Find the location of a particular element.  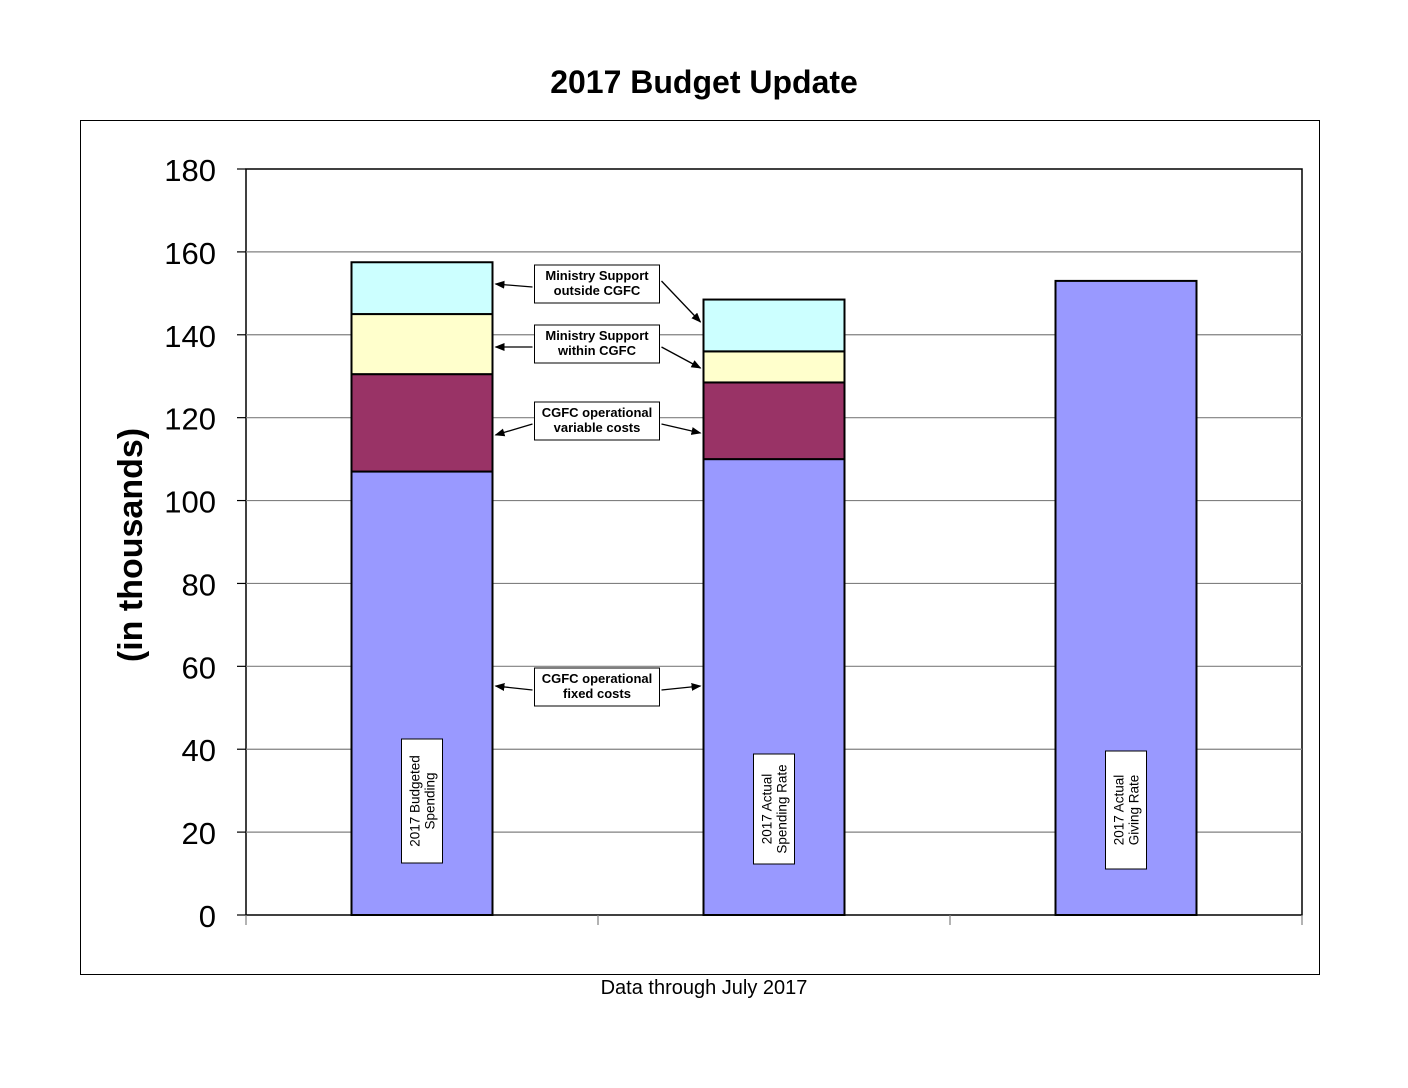

y-tick-label: 180 is located at coordinates (190, 170).